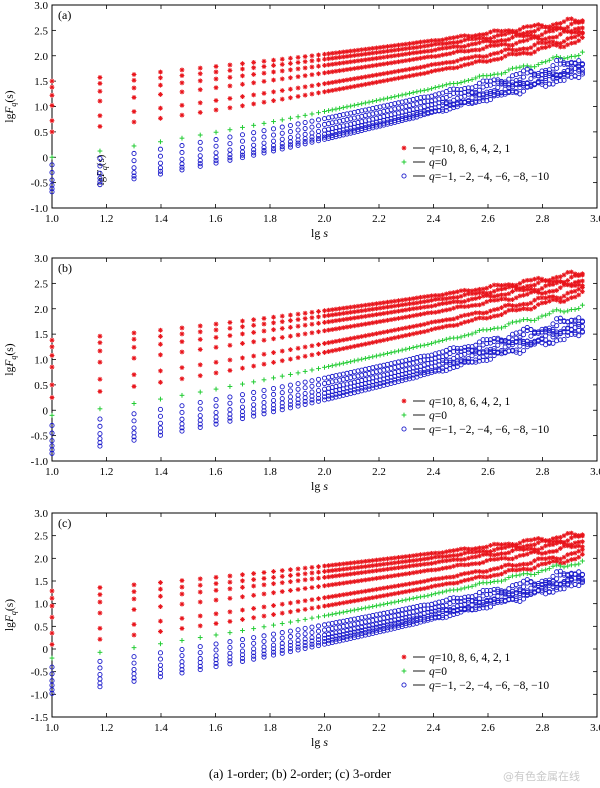 The image size is (600, 788). I want to click on x-tick-label: 2.8, so click(543, 472).